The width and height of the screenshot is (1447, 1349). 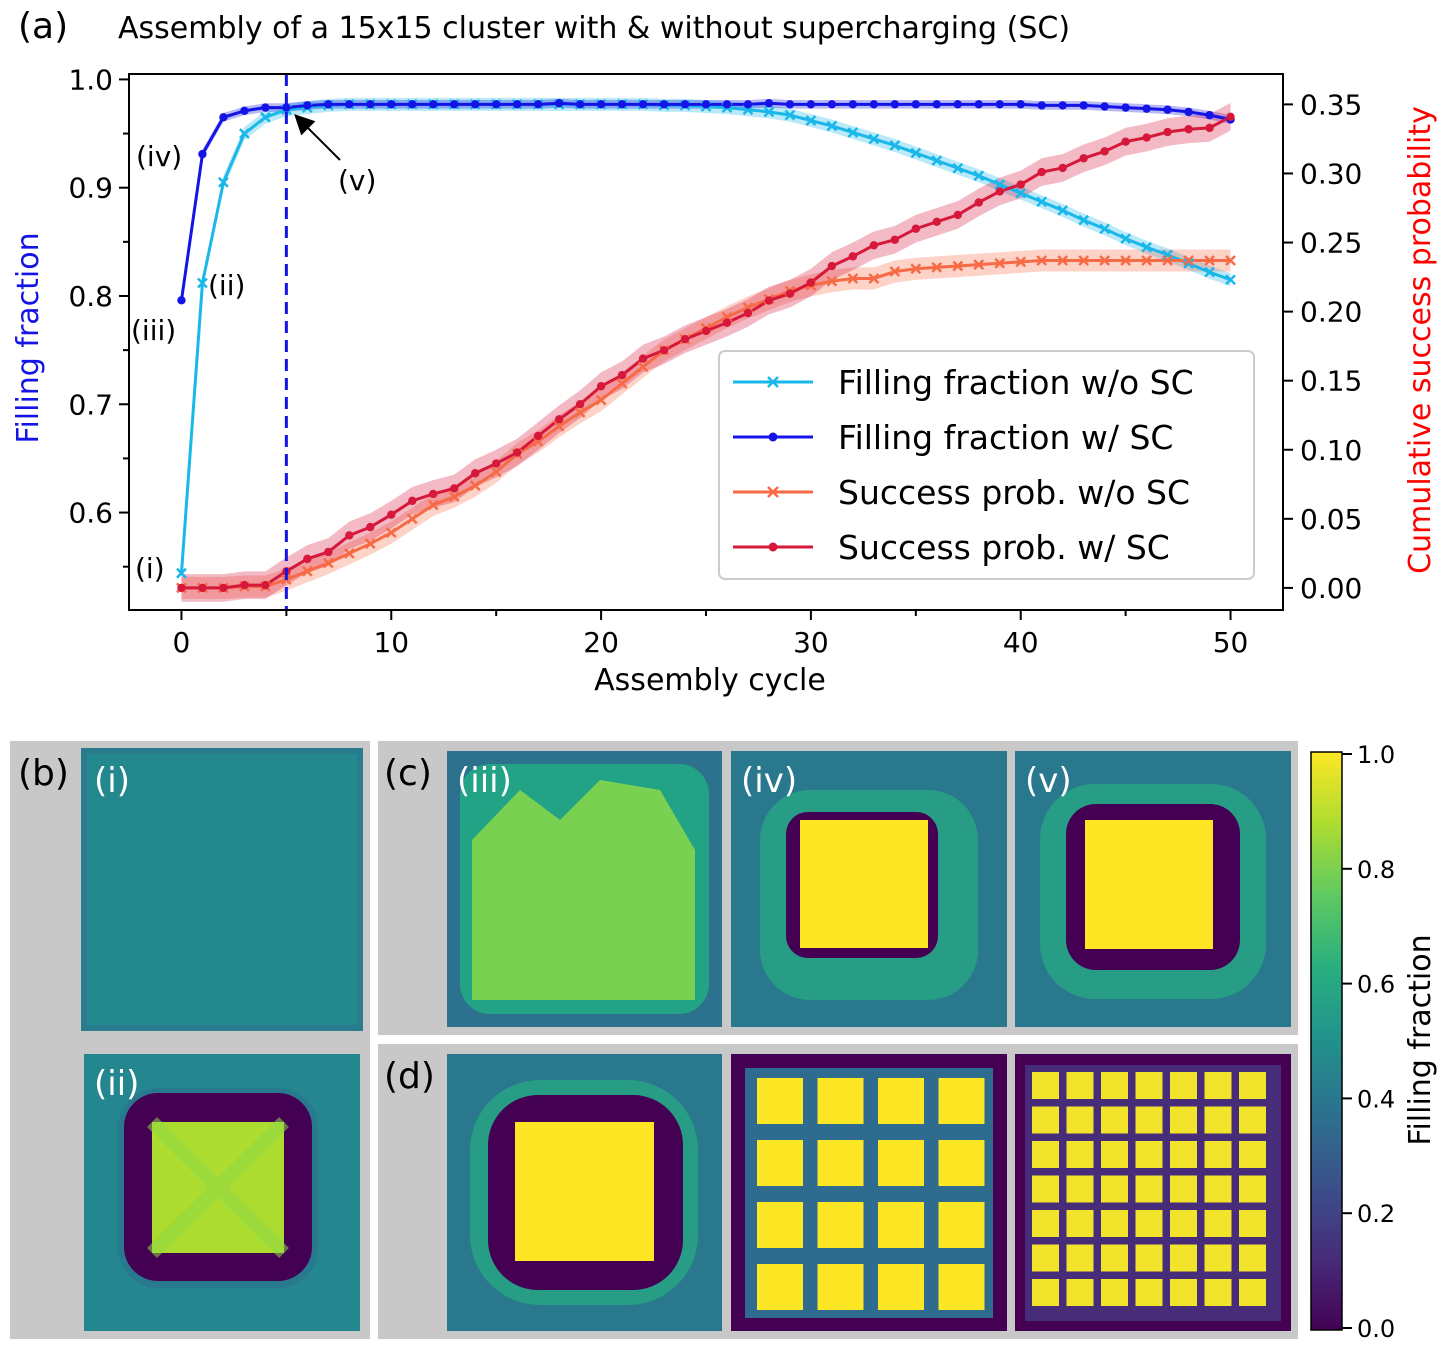 What do you see at coordinates (182, 642) in the screenshot?
I see `x-tick-label: 0` at bounding box center [182, 642].